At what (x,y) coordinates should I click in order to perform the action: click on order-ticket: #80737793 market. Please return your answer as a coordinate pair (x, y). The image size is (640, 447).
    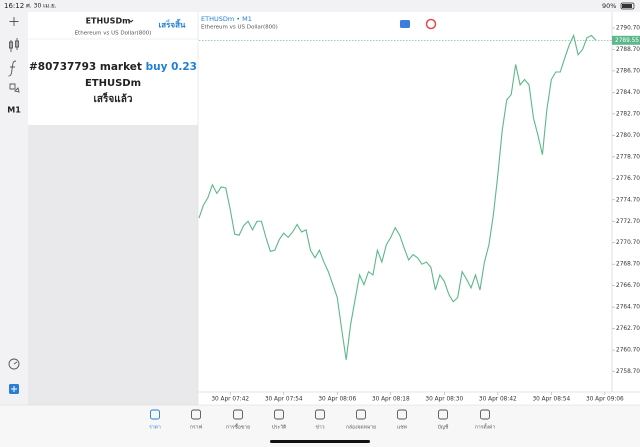
    Looking at the image, I should click on (85, 67).